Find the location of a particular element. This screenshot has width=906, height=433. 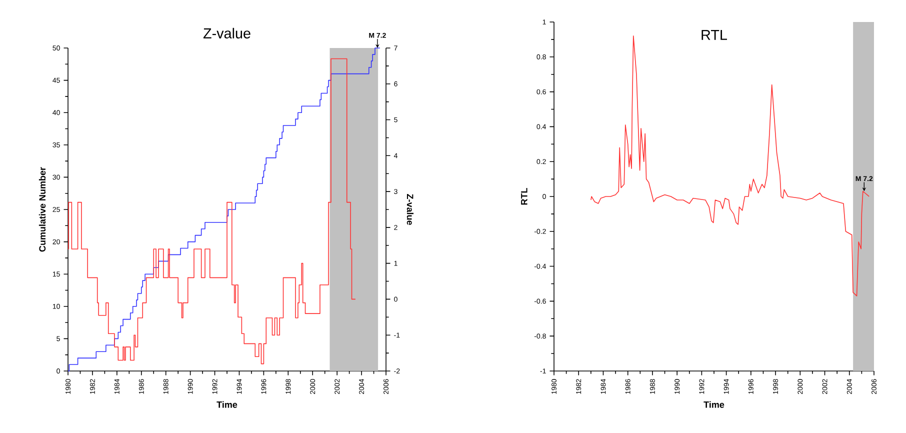

y2-axis-title: Z-value is located at coordinates (410, 209).